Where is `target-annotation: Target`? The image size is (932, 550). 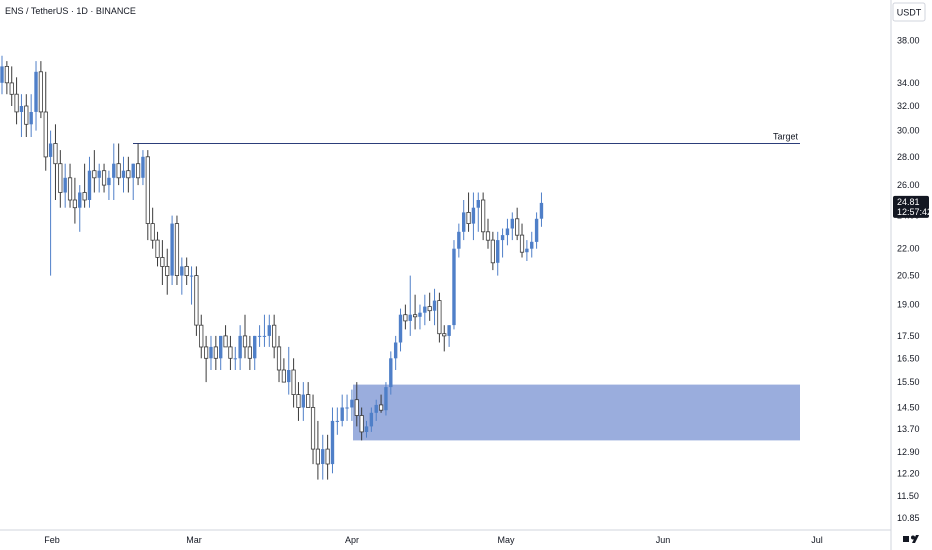
target-annotation: Target is located at coordinates (466, 137).